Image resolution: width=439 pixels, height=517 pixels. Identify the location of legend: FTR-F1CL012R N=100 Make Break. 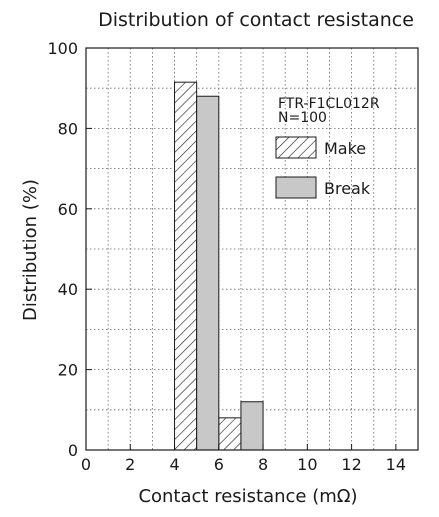
(327, 147).